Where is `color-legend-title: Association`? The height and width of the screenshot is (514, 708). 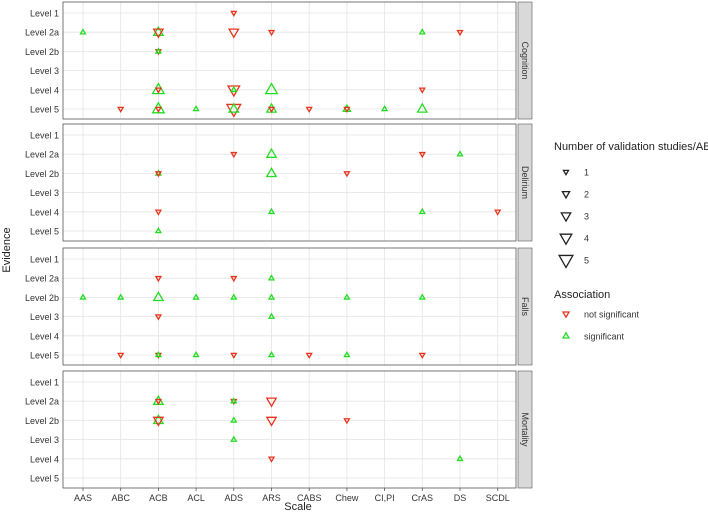 color-legend-title: Association is located at coordinates (582, 295).